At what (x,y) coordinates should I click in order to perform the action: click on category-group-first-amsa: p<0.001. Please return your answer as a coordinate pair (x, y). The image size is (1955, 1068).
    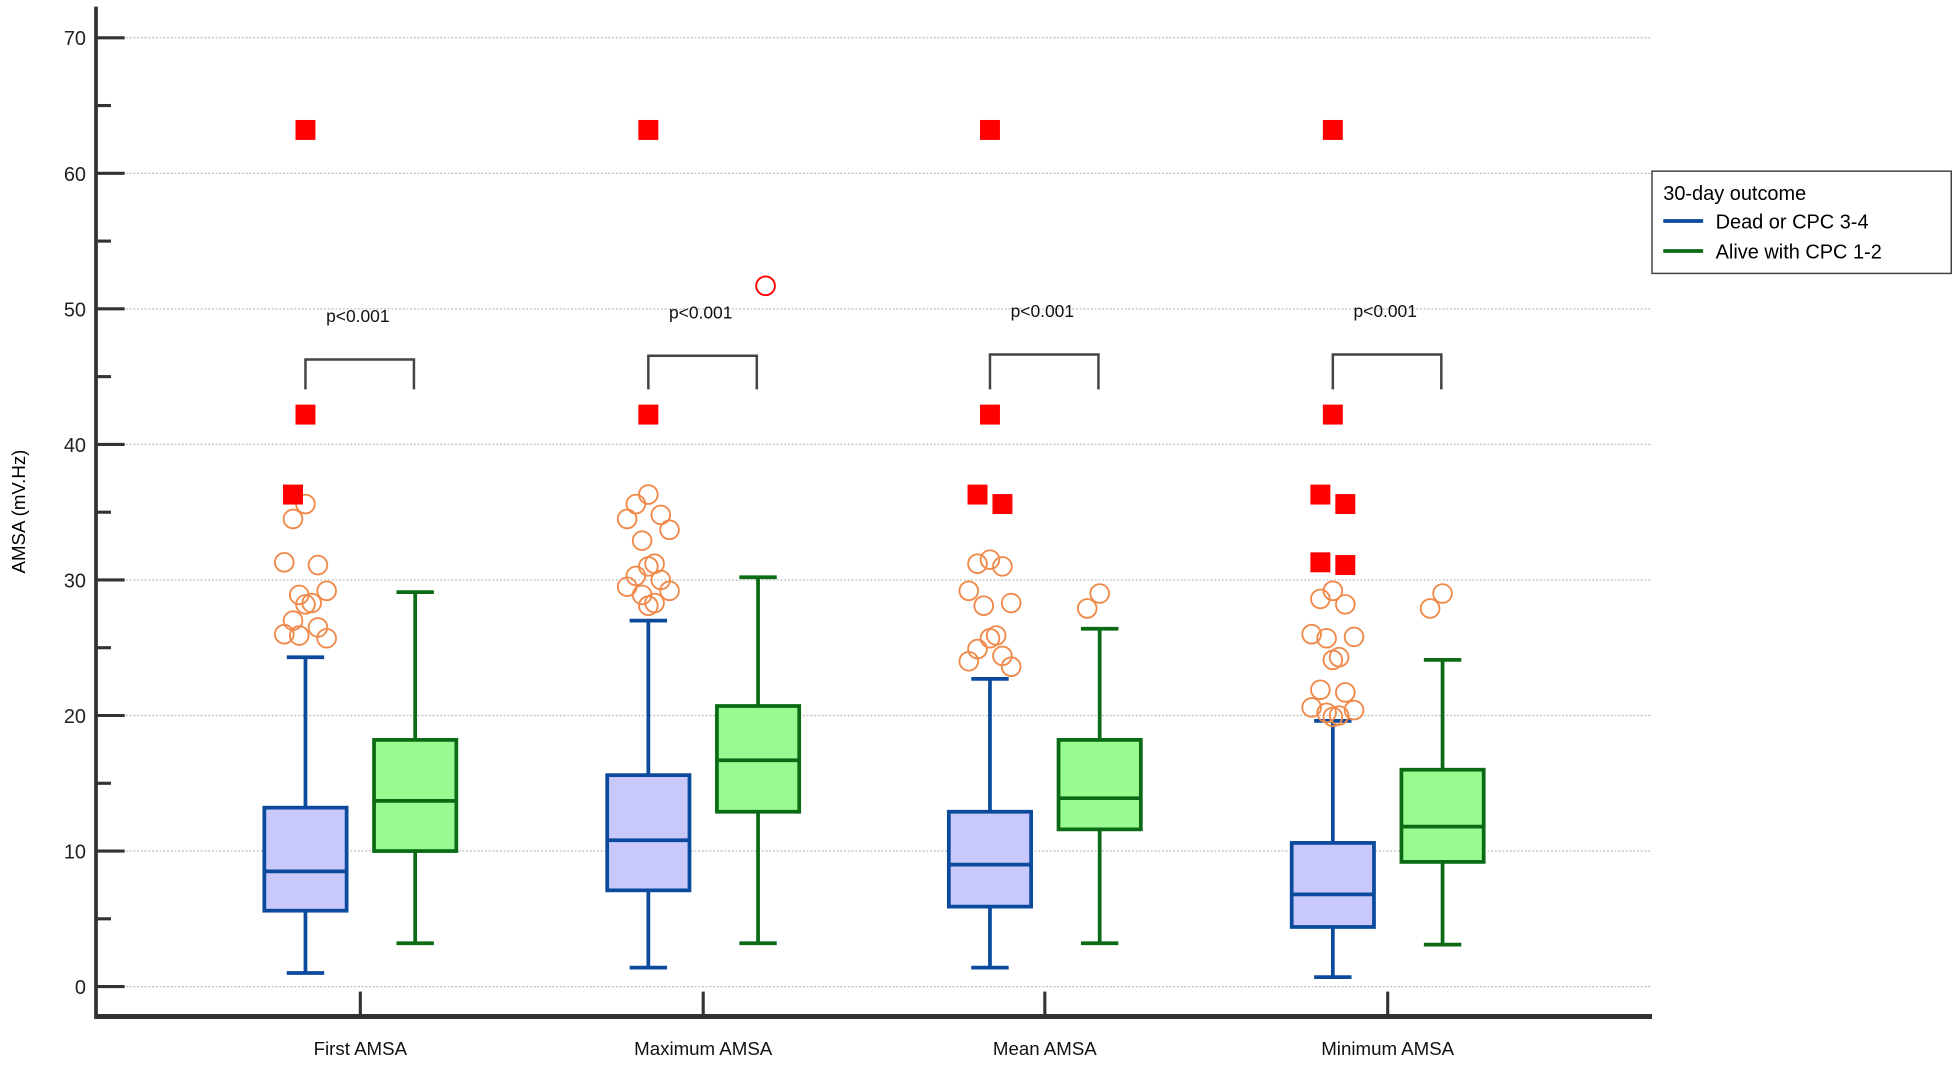
    Looking at the image, I should click on (360, 547).